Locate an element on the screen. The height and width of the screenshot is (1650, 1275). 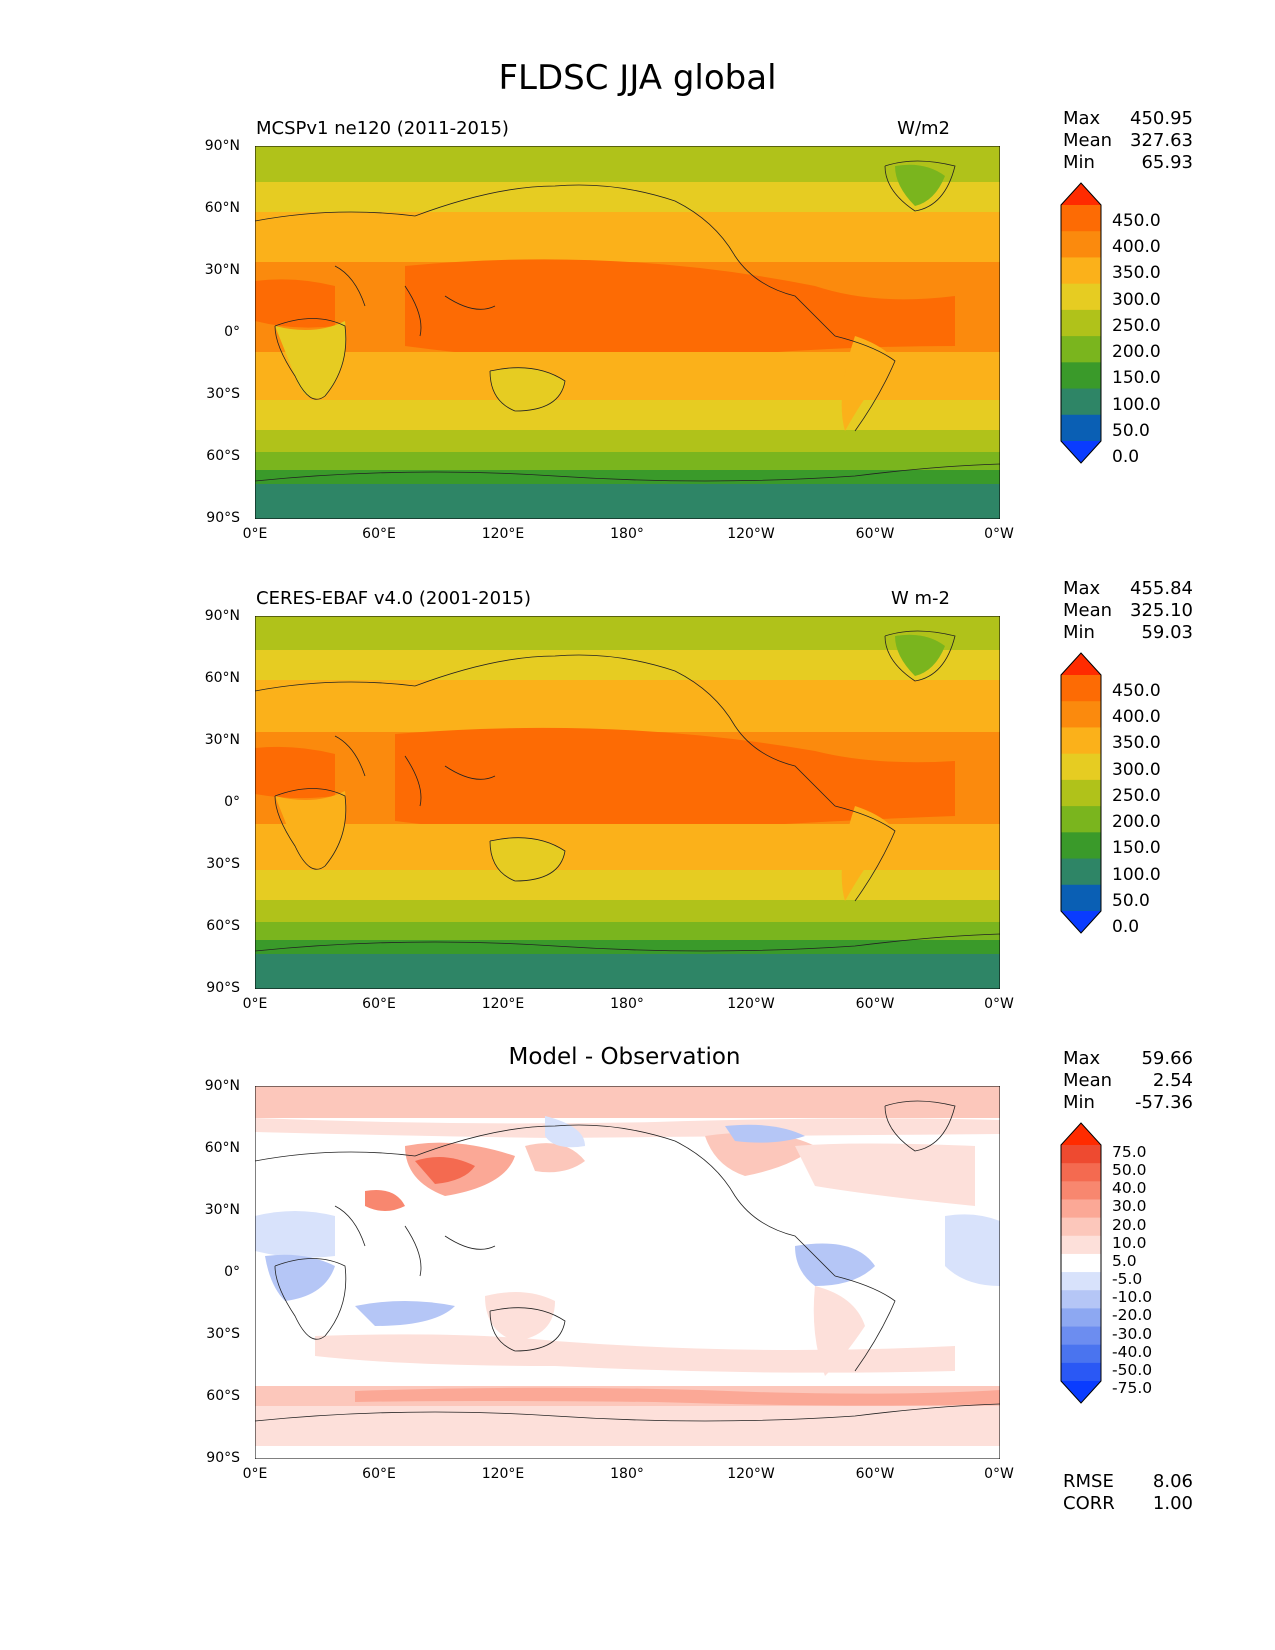
colorbar-tick-label: -20.0 is located at coordinates (1132, 1315).